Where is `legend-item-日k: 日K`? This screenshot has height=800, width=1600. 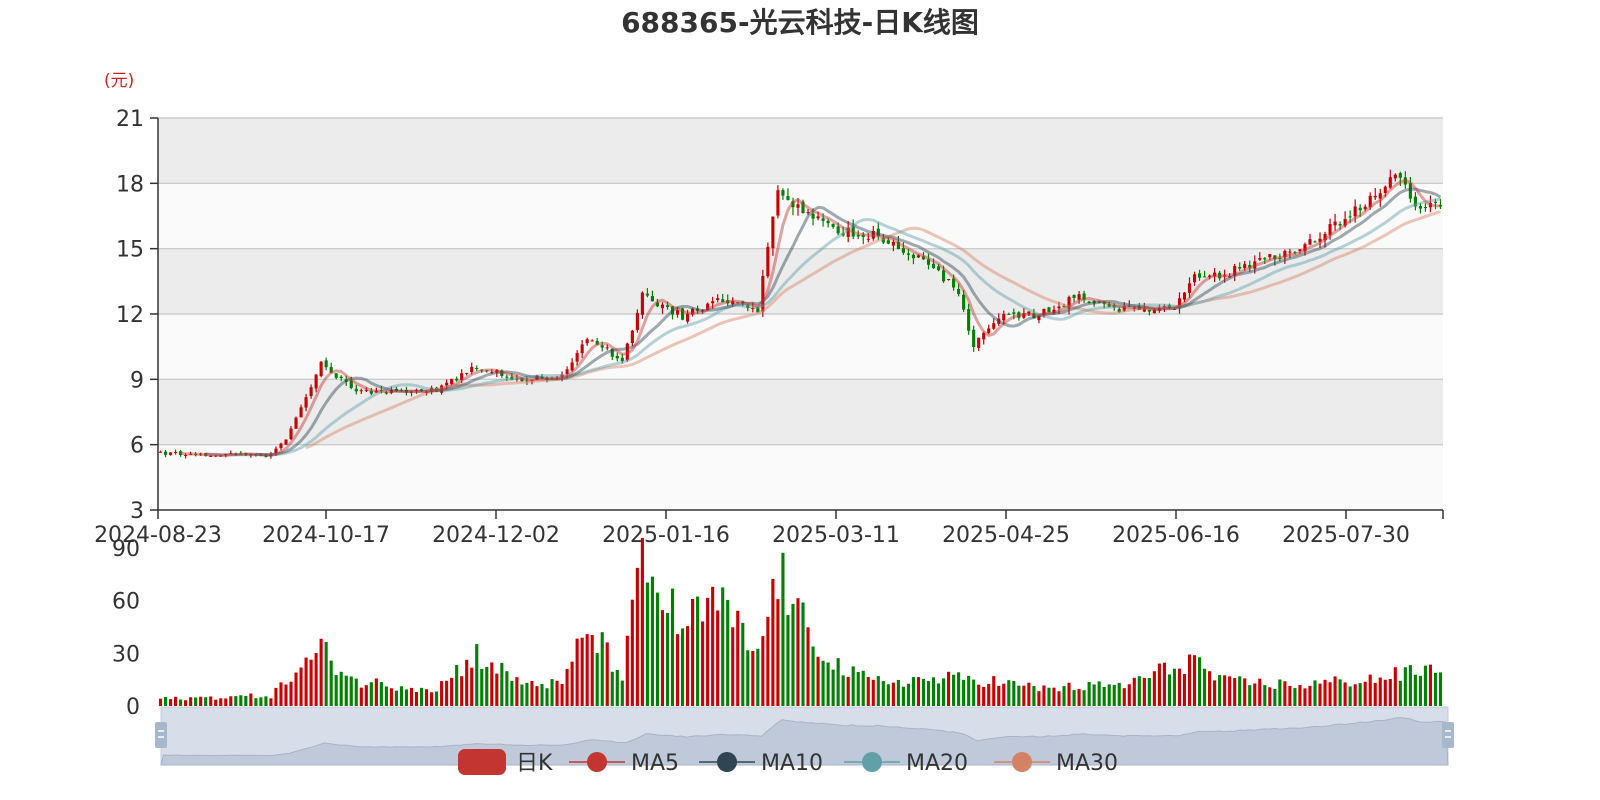
legend-item-日k: 日K is located at coordinates (505, 762).